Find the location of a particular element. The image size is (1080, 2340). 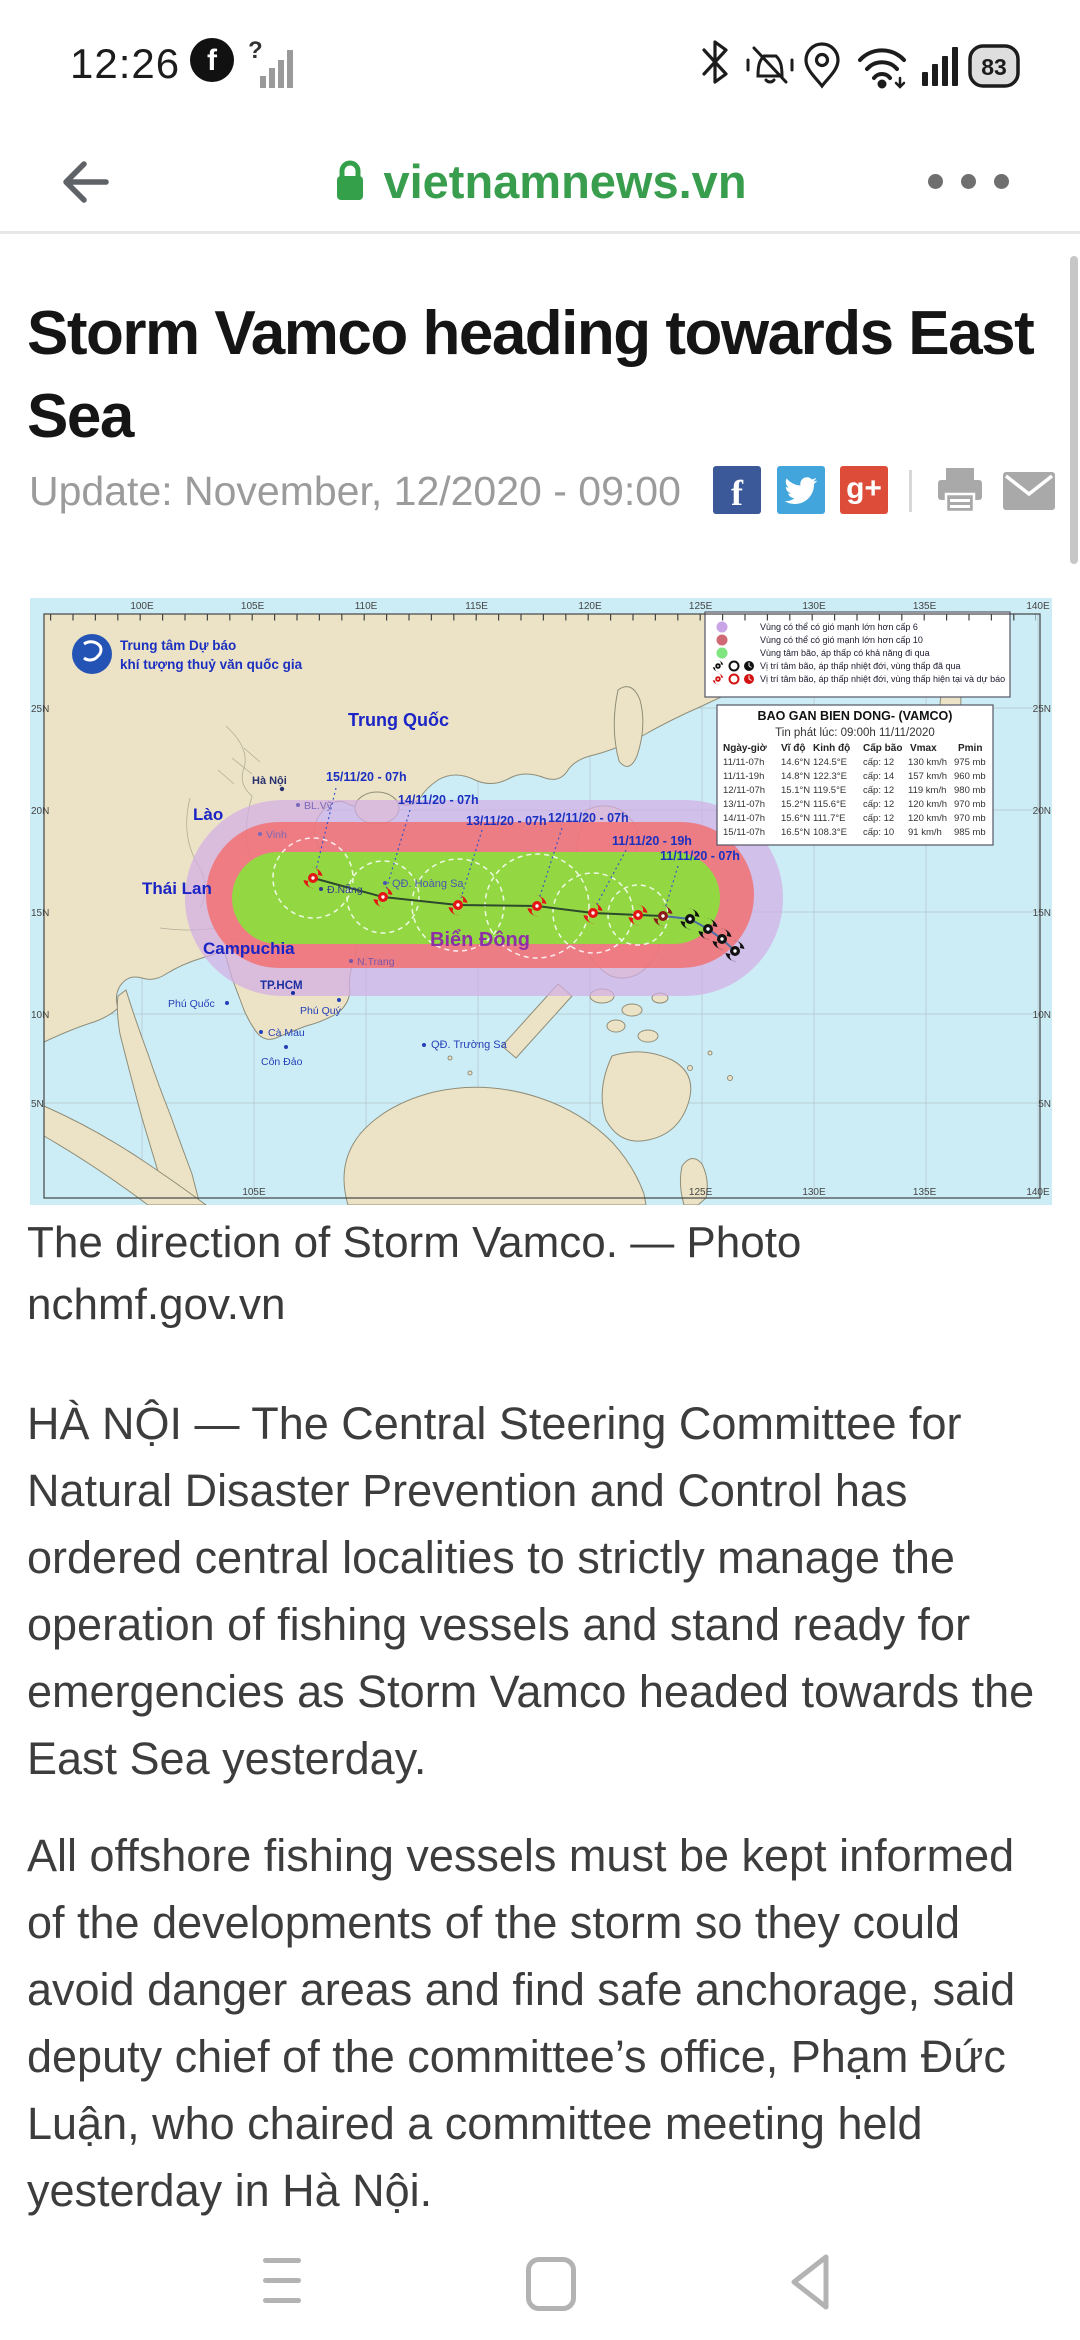

svg-text:Vùng tâm bão, áp thấp có khả n: Vùng tâm bão, áp thấp có khả năng đi qua is located at coordinates (845, 653).